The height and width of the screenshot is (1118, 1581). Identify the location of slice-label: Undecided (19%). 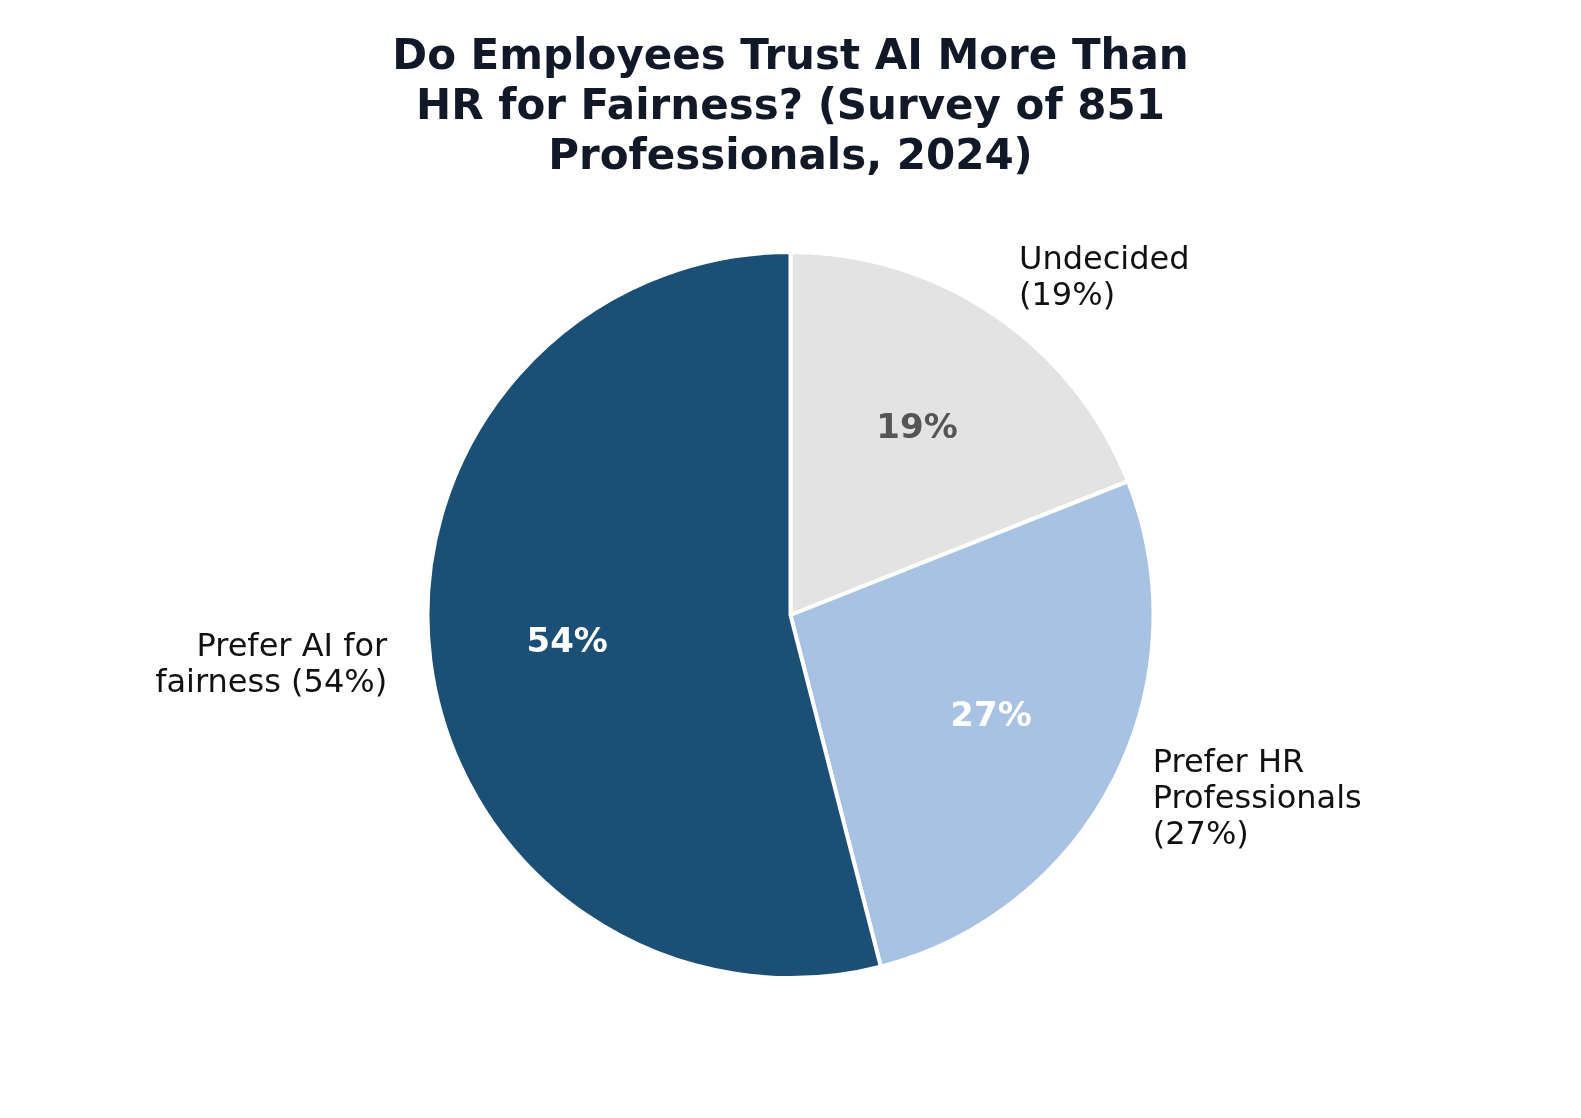
(1104, 276).